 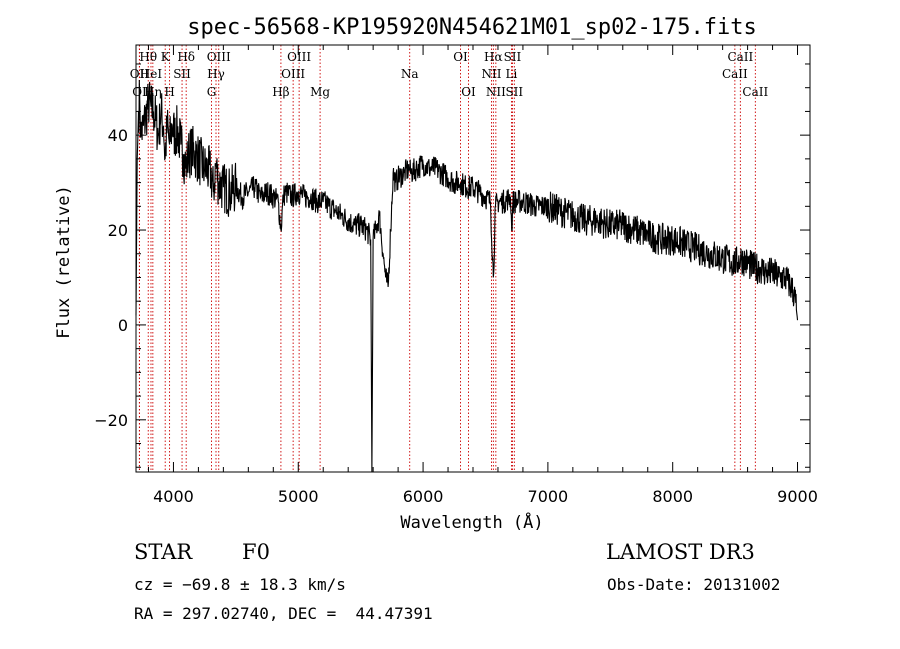 What do you see at coordinates (118, 230) in the screenshot?
I see `y-tick-label-20: 20` at bounding box center [118, 230].